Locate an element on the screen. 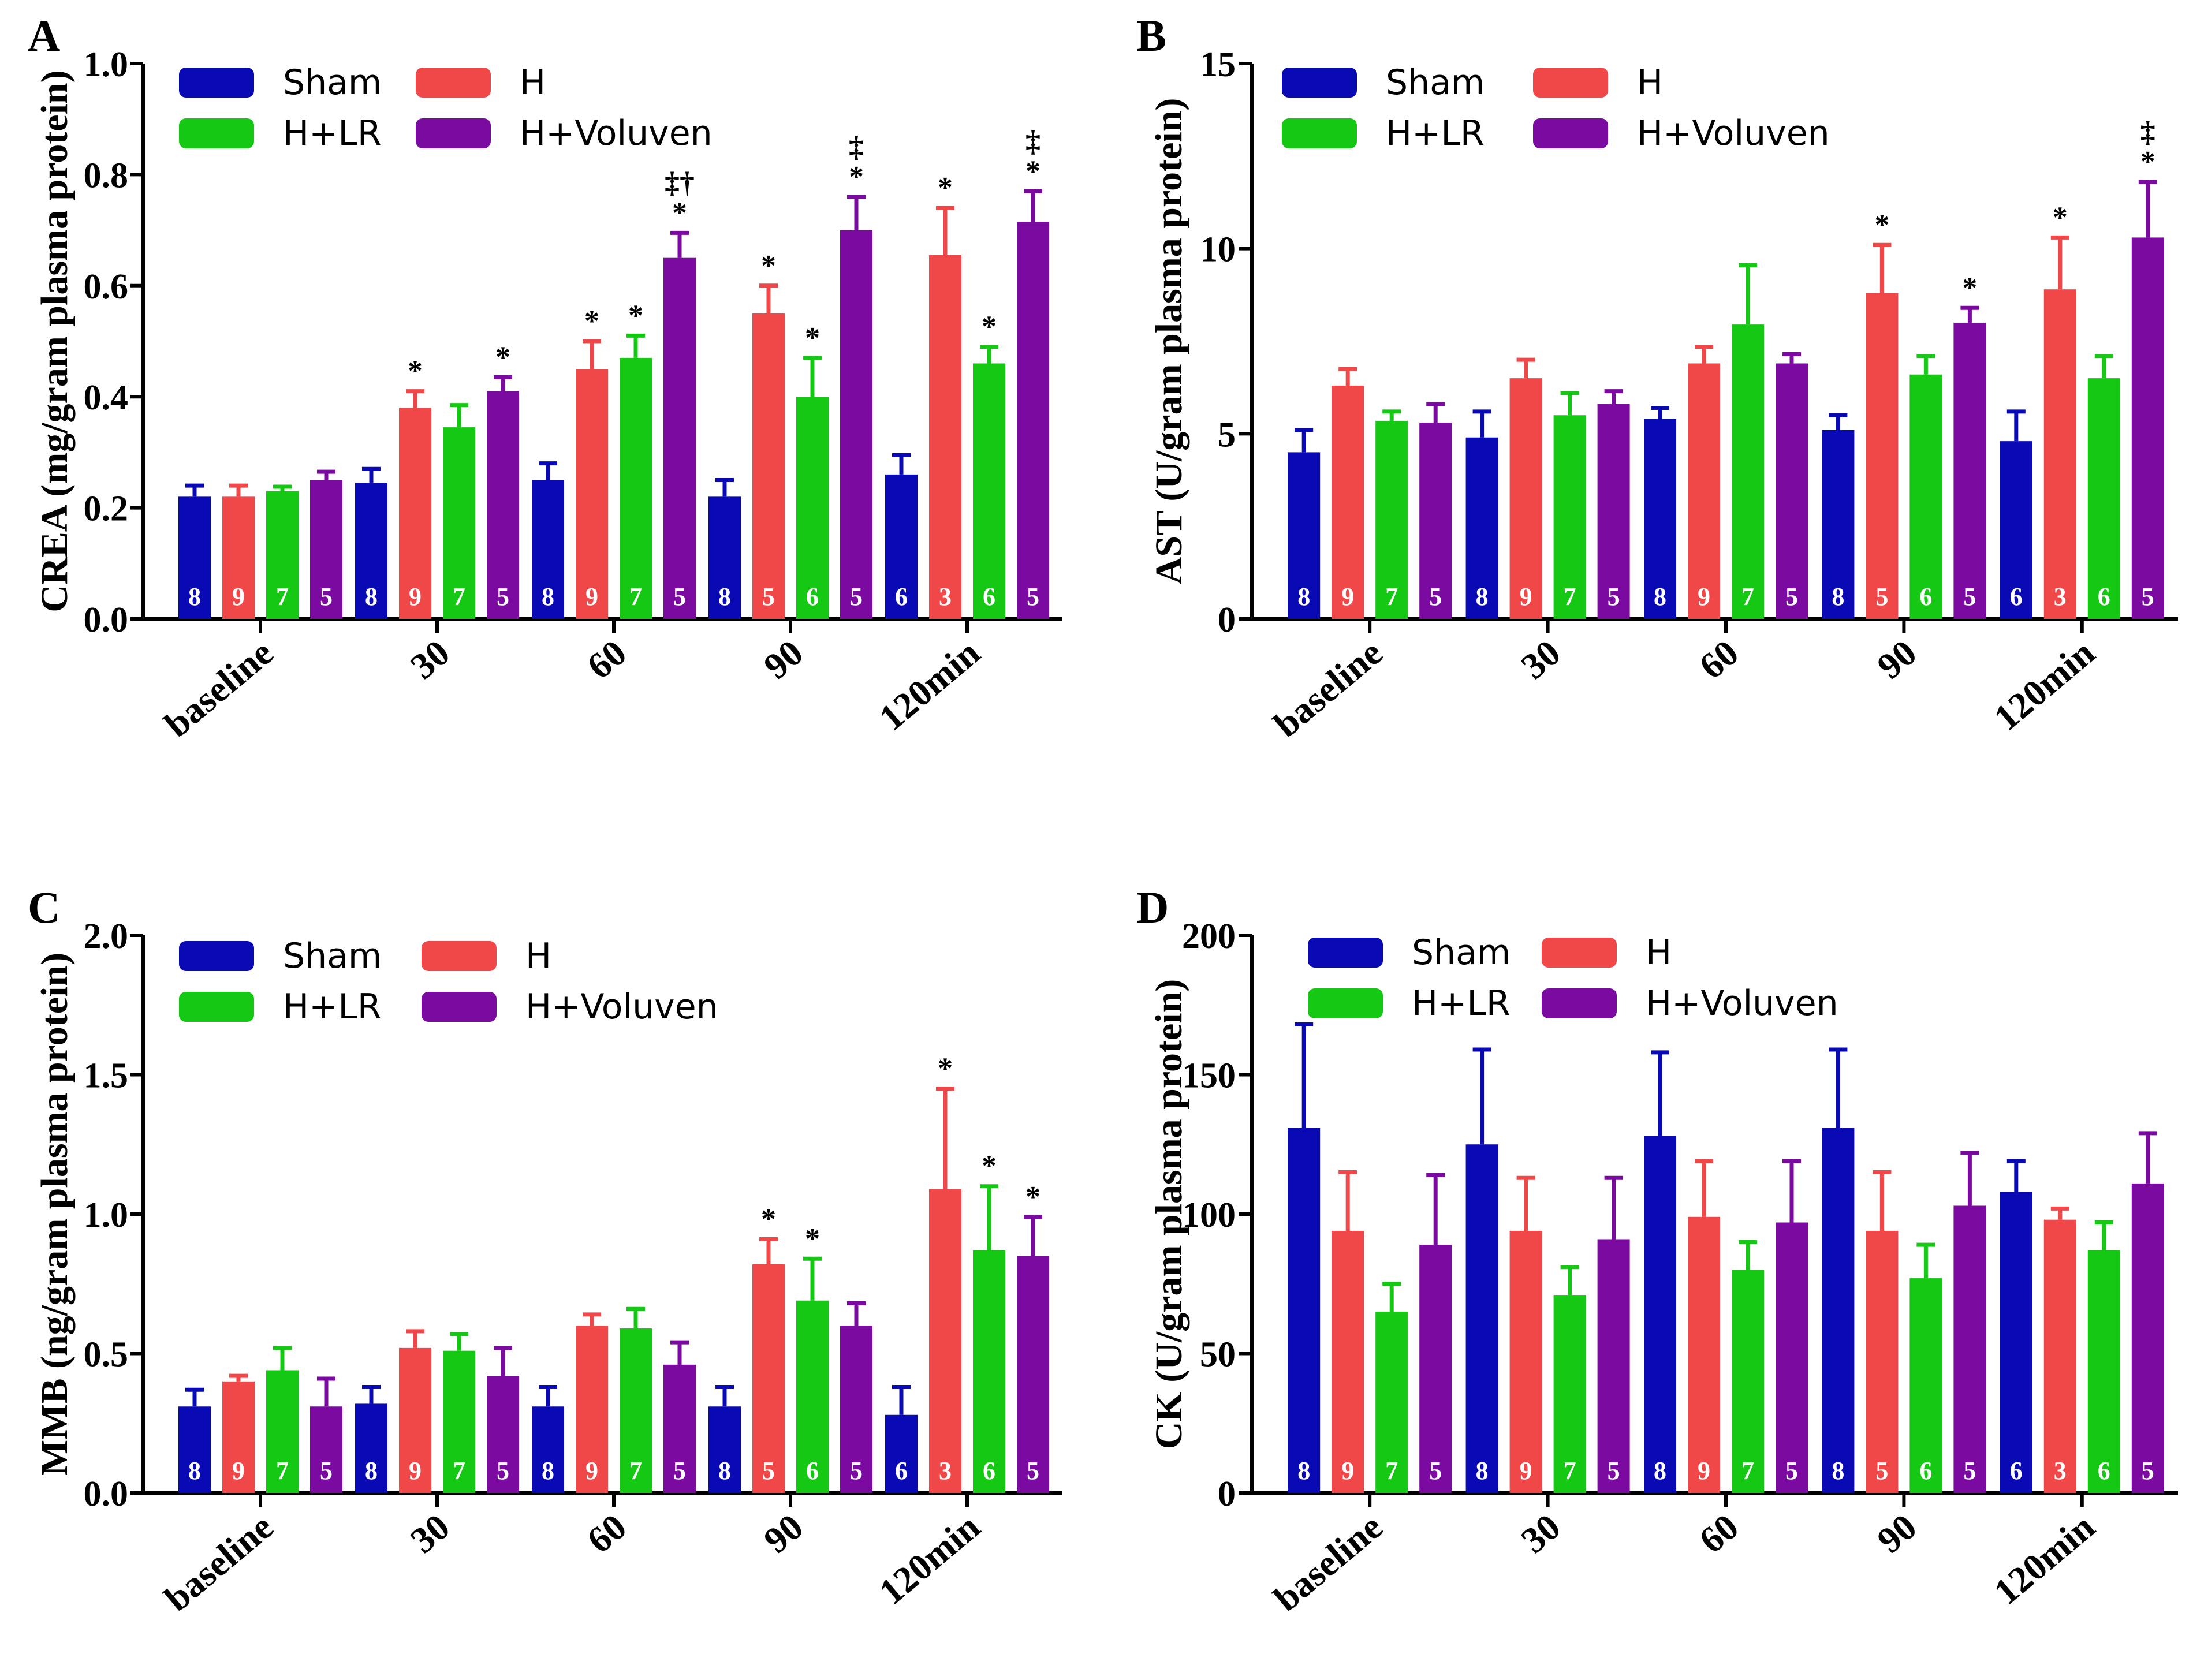 The width and height of the screenshot is (2193, 1680). y-tick-label: 0.0 is located at coordinates (106, 620).